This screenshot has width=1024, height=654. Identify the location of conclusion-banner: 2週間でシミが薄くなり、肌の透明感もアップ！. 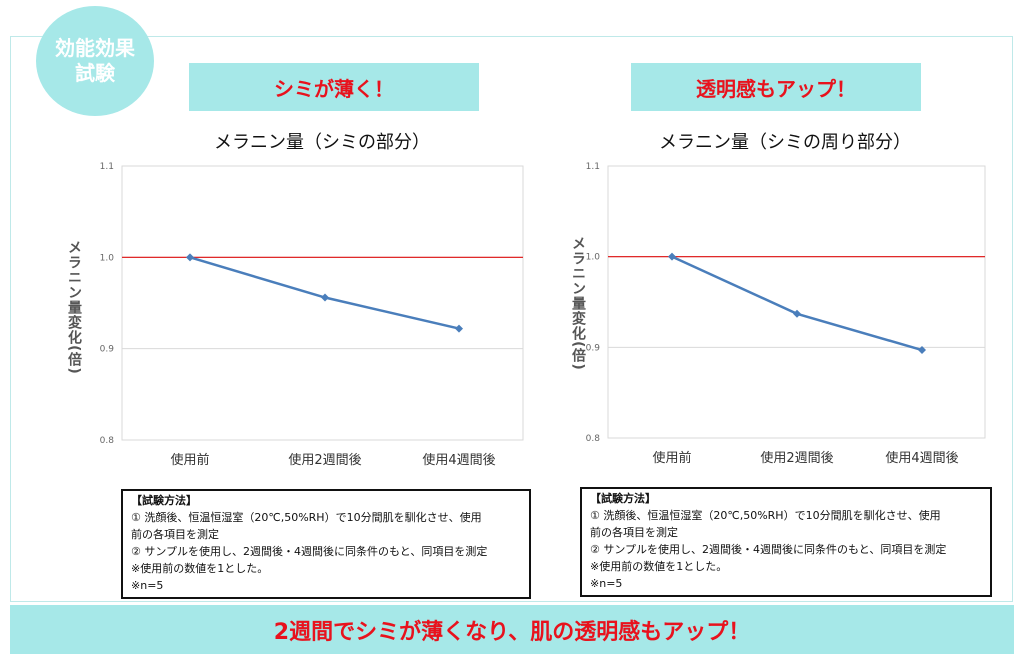
(512, 629).